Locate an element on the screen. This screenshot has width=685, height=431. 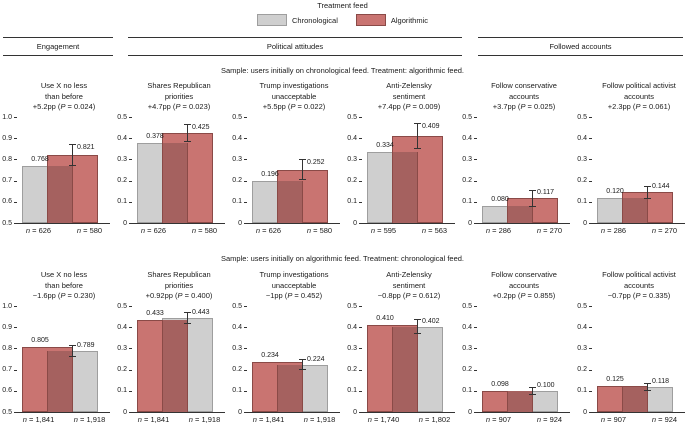
panel-effect-line: −0.8pp (P = 0.612) is located at coordinates (409, 295).